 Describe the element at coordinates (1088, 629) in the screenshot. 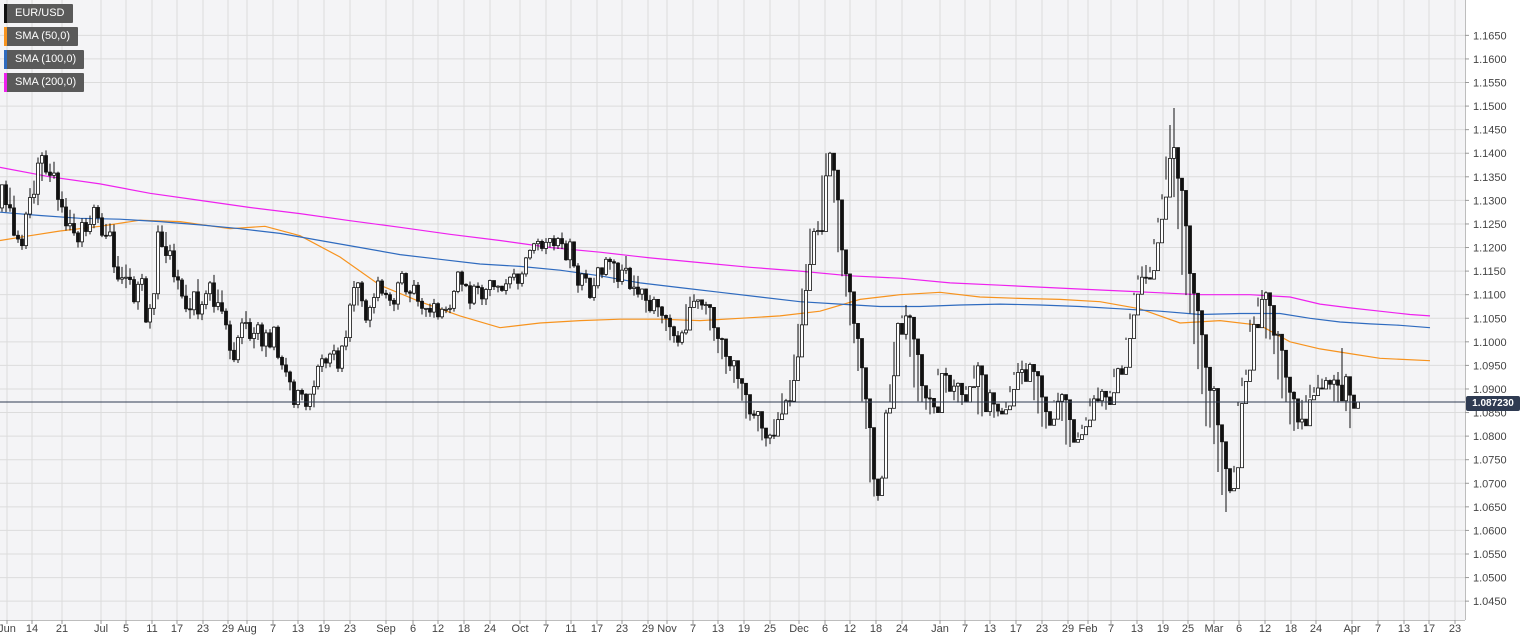

I see `x-tick-label: Feb` at that location.